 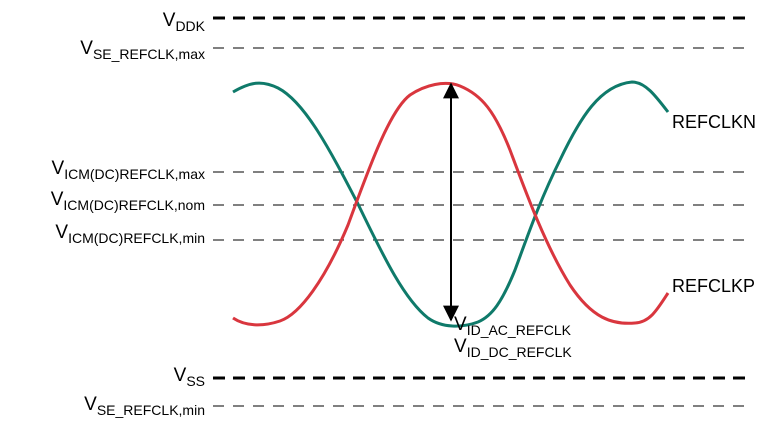 I want to click on refclkn-label: REFCLKN, so click(x=714, y=122).